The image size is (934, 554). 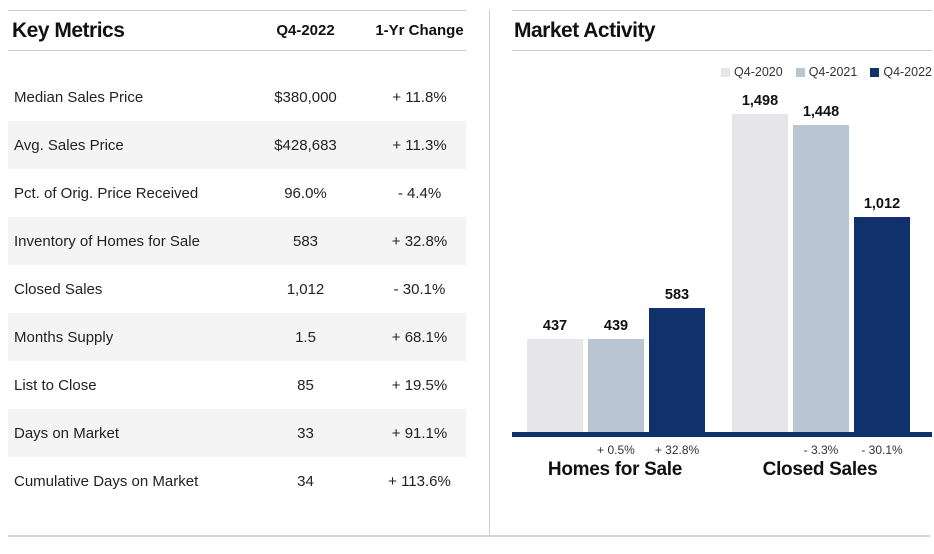 I want to click on metric-change: + 11.3%, so click(x=419, y=145).